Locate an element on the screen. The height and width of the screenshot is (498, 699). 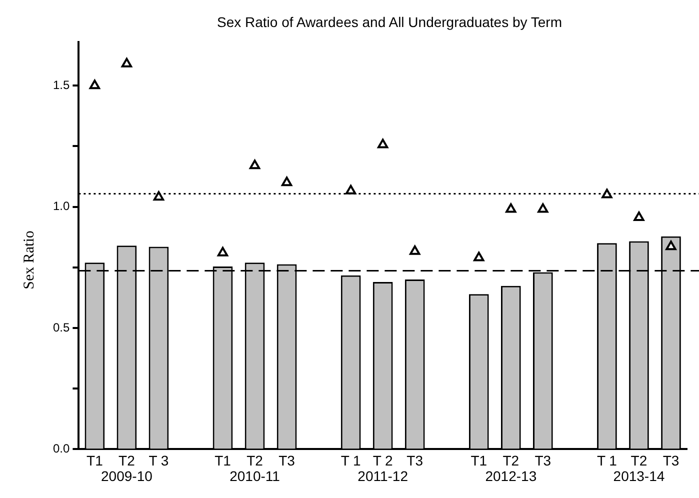
y-tick-label: 0.5 is located at coordinates (61, 327).